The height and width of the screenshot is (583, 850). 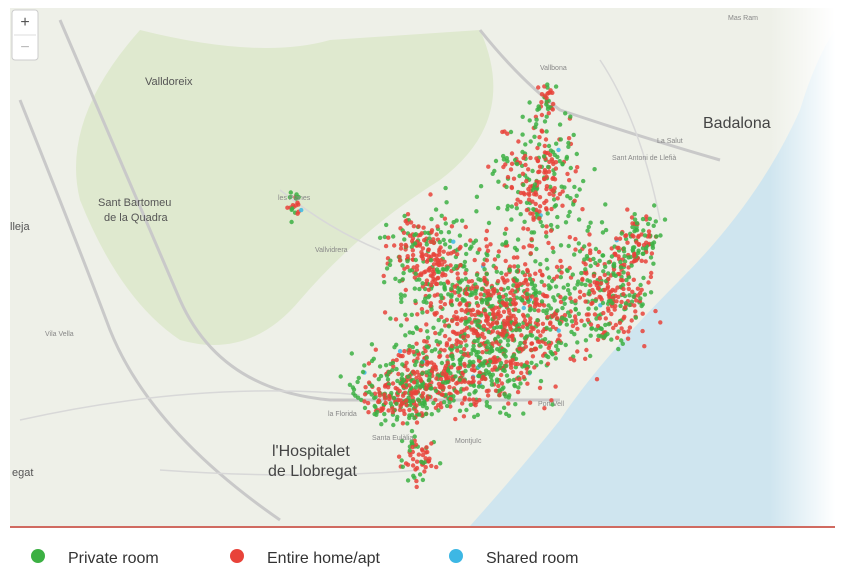 I want to click on zoom-in: +, so click(x=24, y=22).